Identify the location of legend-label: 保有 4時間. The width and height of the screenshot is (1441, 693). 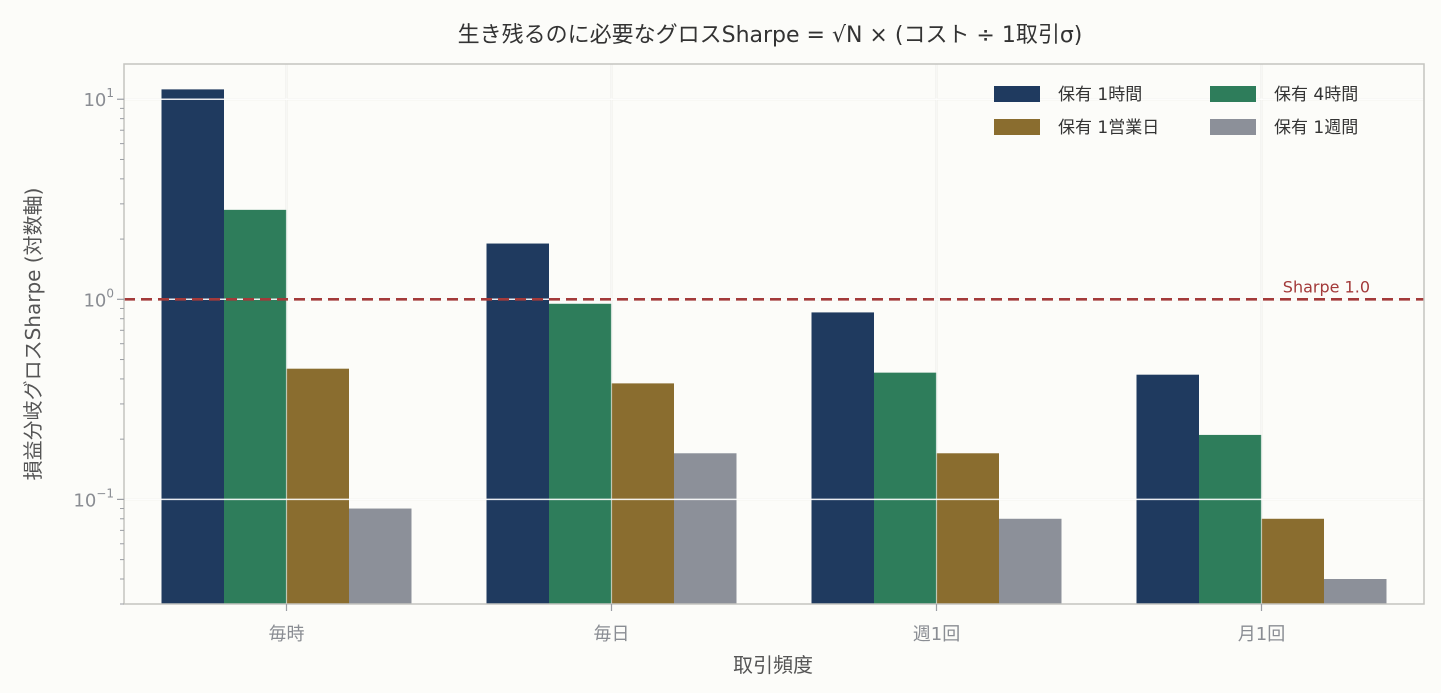
(1316, 95).